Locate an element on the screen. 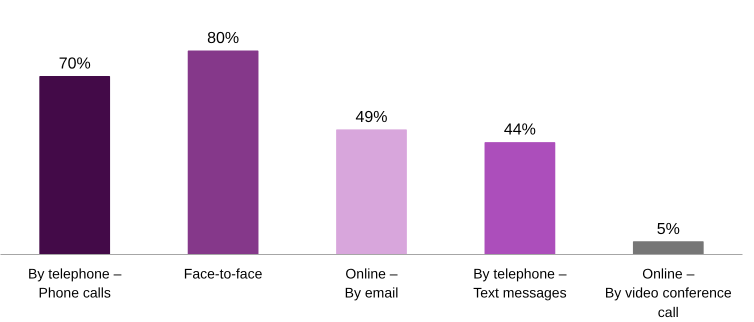 The height and width of the screenshot is (322, 754). x-tick-label: Online – By email is located at coordinates (371, 283).